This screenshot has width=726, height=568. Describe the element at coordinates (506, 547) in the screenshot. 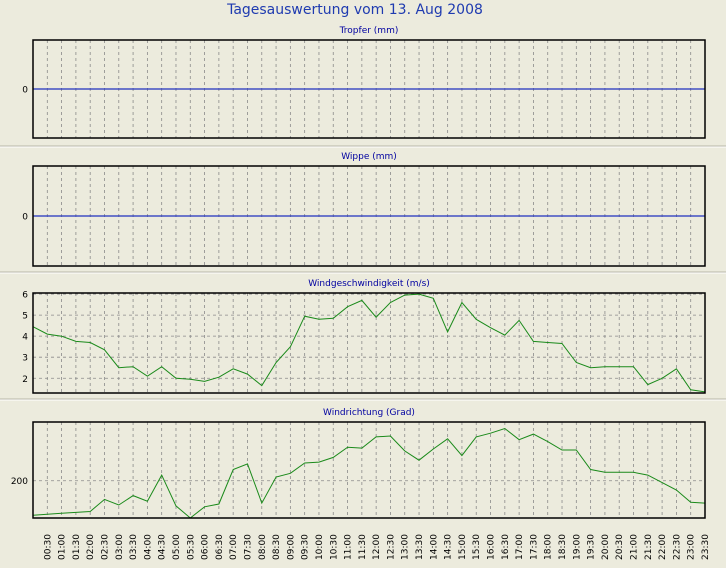

I see `x-tick-label: 16:30` at that location.